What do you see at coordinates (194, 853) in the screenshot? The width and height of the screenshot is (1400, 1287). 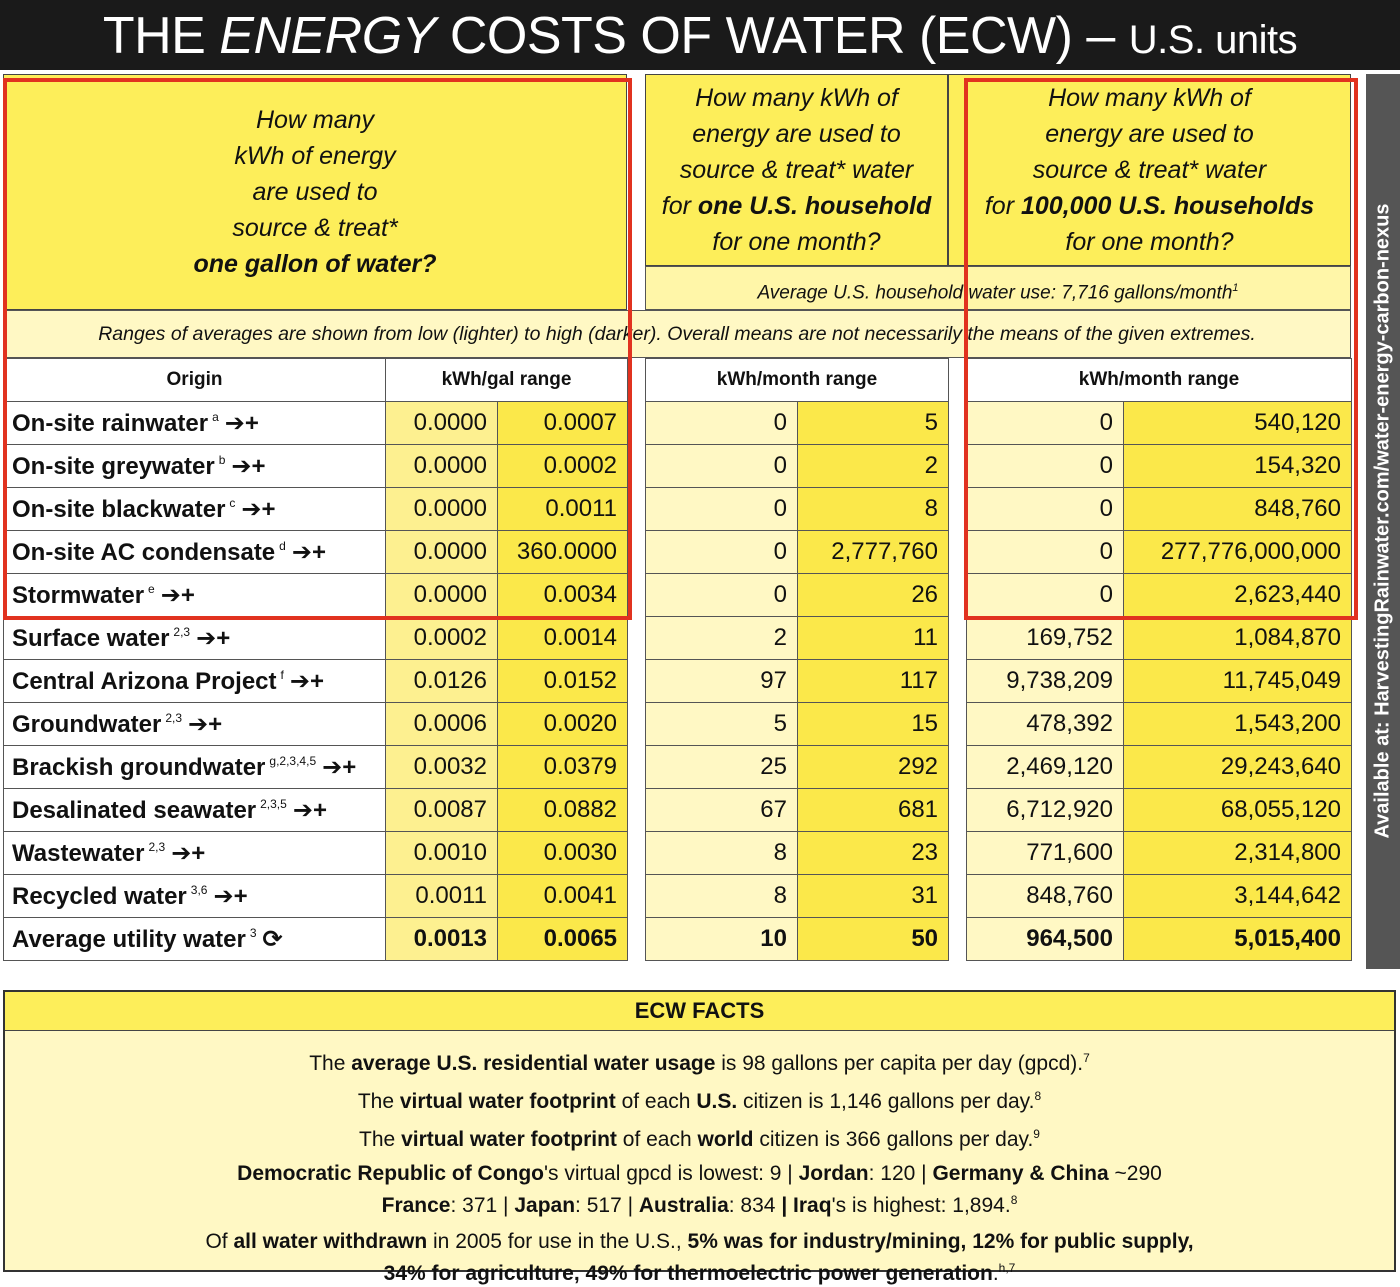 I see `origin-cell: Wastewater 2,3 ➔+` at bounding box center [194, 853].